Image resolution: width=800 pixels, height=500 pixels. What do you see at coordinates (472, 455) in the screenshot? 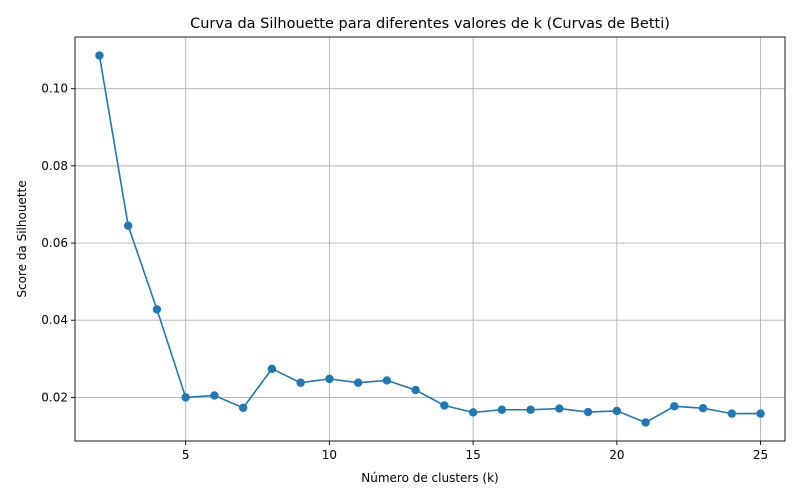
I see `x-tick-label: 15` at bounding box center [472, 455].